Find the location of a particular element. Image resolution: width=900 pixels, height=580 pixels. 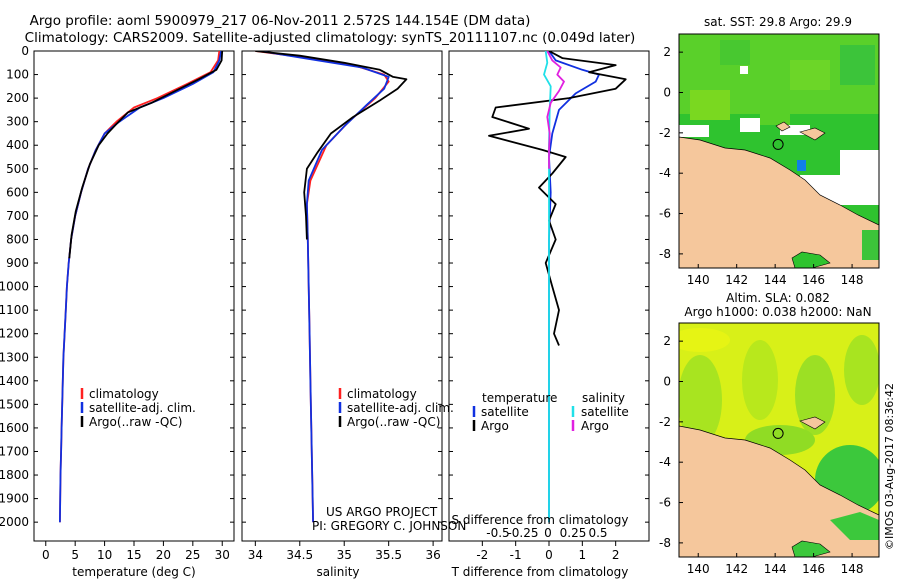

depth-tick-label: 1200 is located at coordinates (14, 334).